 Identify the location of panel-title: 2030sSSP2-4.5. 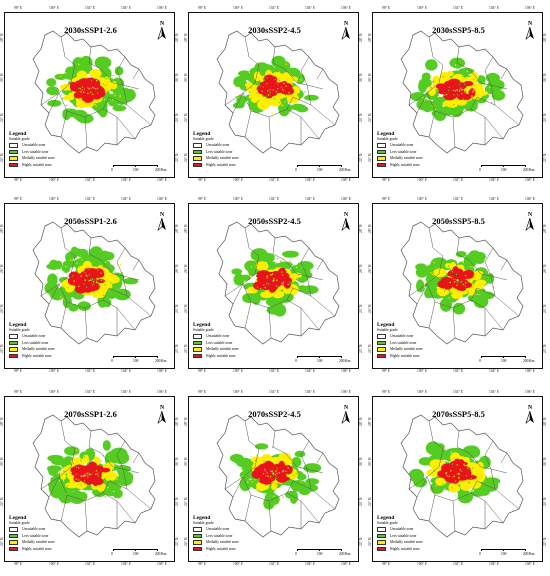
(274, 30).